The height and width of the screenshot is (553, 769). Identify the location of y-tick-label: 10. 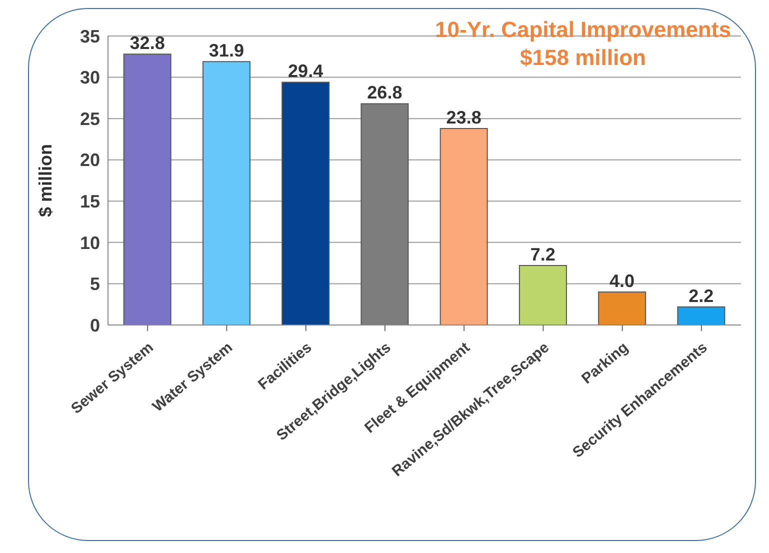
(90, 242).